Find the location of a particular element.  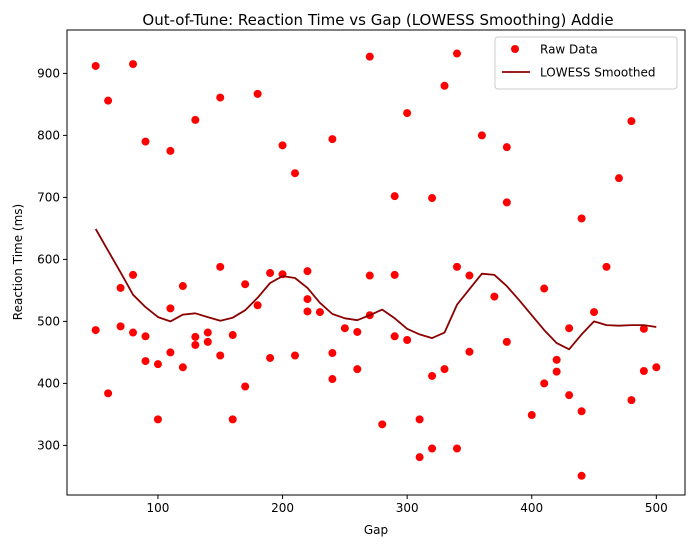

y-axis-label: Reaction Time (ms) is located at coordinates (18, 262).